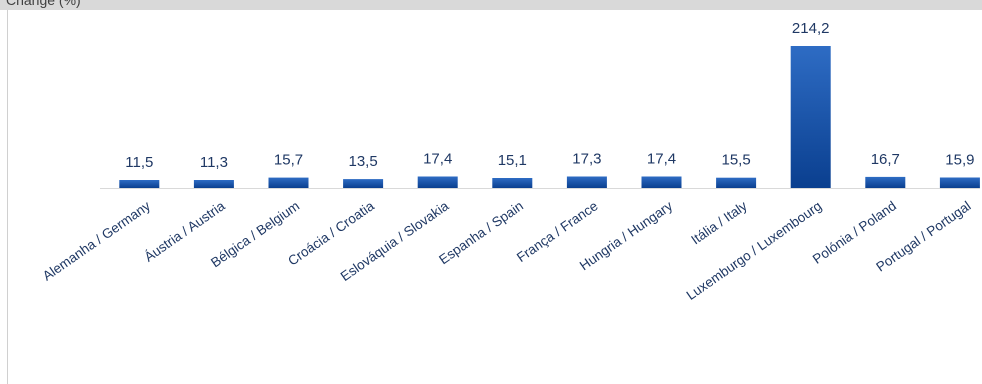 The width and height of the screenshot is (982, 384). Describe the element at coordinates (288, 160) in the screenshot. I see `bar-value-label: 15,7` at that location.